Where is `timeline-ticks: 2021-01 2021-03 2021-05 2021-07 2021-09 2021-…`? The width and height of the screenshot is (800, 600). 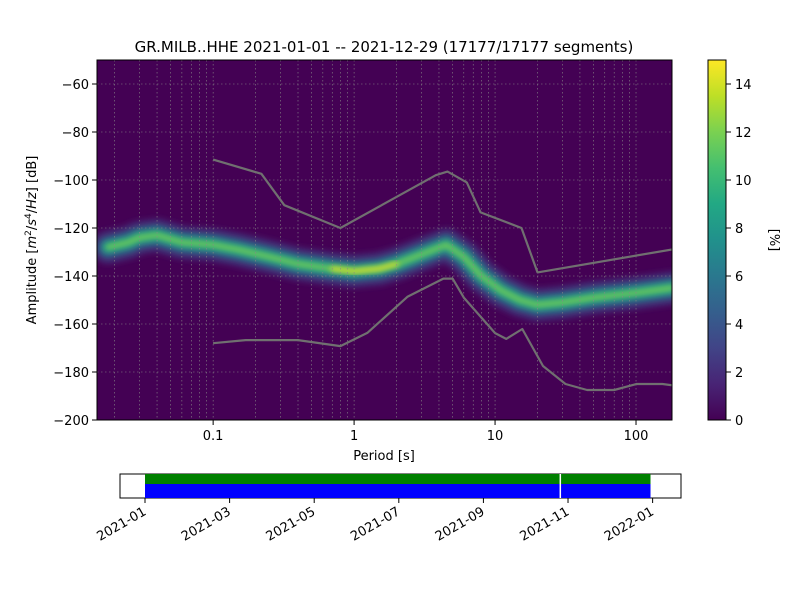 timeline-ticks: 2021-01 2021-03 2021-05 2021-07 2021-09 2021-… is located at coordinates (375, 521).